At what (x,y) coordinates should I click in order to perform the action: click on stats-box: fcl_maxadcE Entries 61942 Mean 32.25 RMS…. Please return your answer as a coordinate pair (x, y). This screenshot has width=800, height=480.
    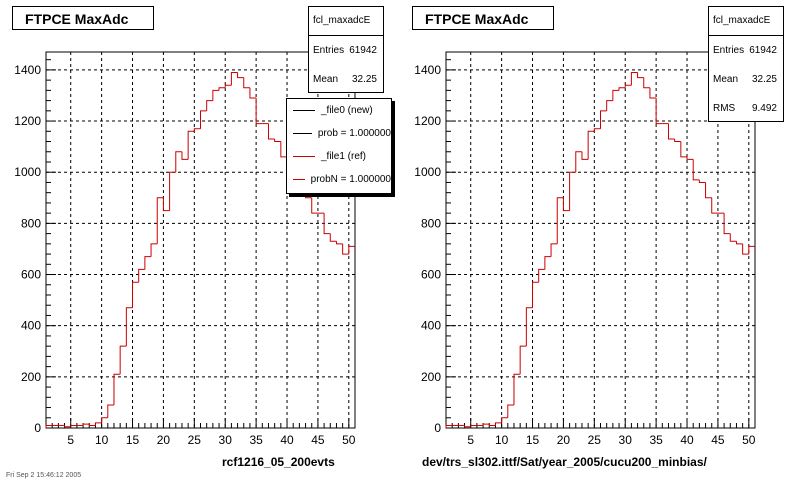
    Looking at the image, I should click on (746, 64).